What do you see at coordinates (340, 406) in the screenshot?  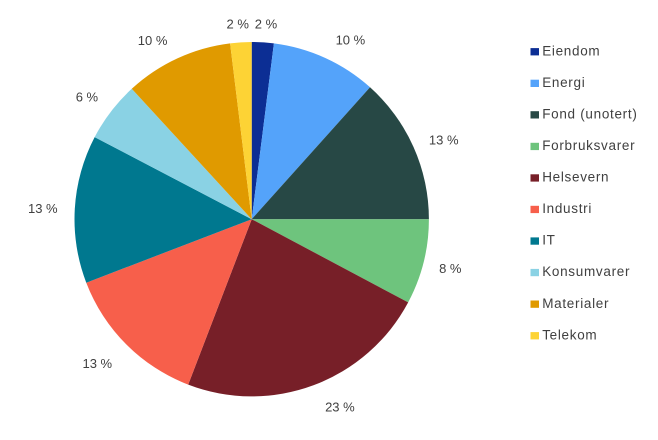 I see `svg-text: 23 %` at bounding box center [340, 406].